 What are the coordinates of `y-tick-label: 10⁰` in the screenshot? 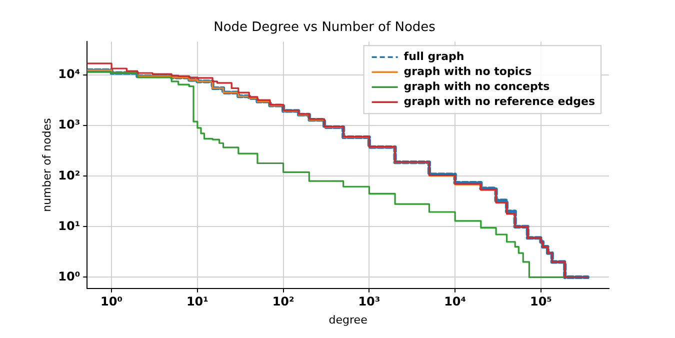 It's located at (69, 276).